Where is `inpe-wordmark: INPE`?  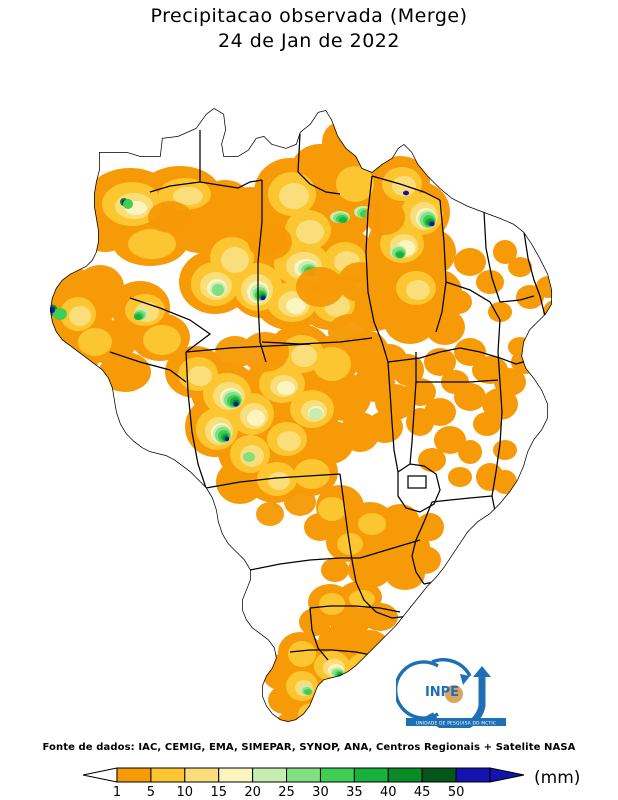
inpe-wordmark: INPE is located at coordinates (442, 692).